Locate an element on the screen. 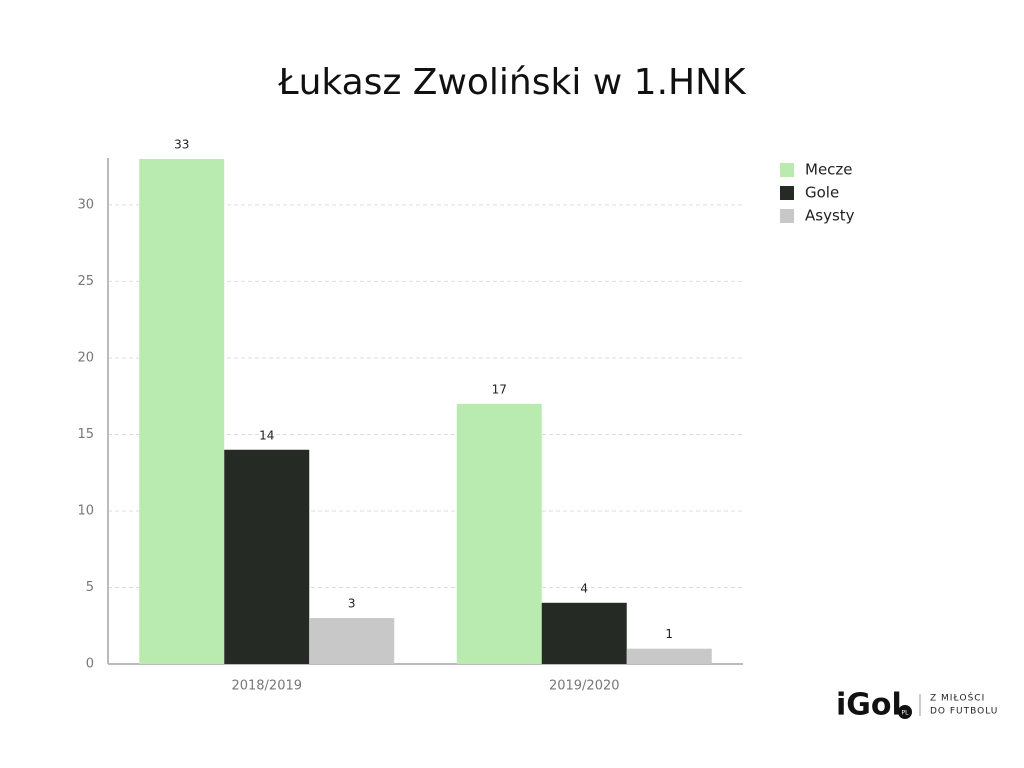 Image resolution: width=1024 pixels, height=768 pixels. chart-title: Łukasz Zwoliński w 1.HNK is located at coordinates (512, 82).